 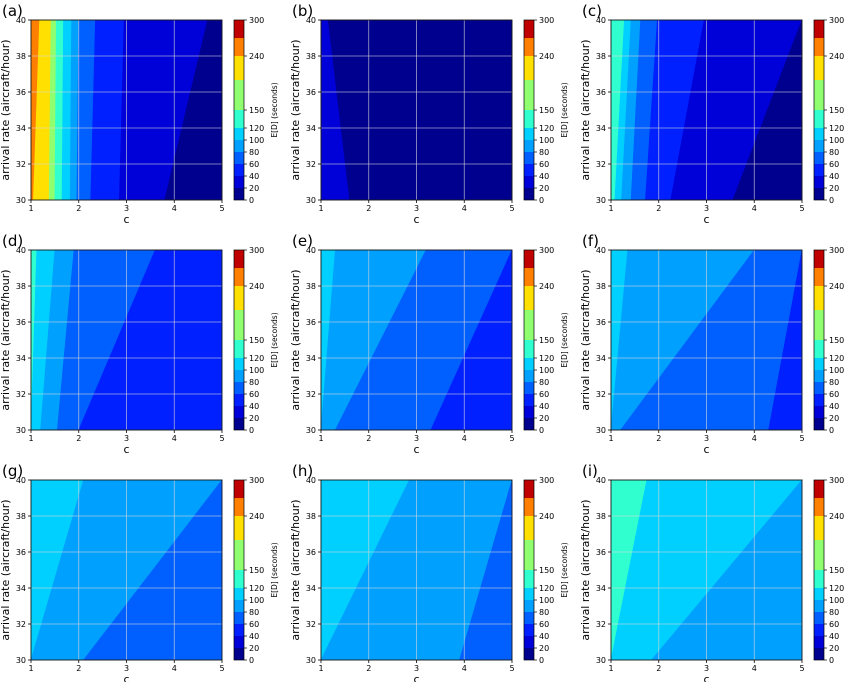 I want to click on panel-label: (b), so click(x=302, y=11).